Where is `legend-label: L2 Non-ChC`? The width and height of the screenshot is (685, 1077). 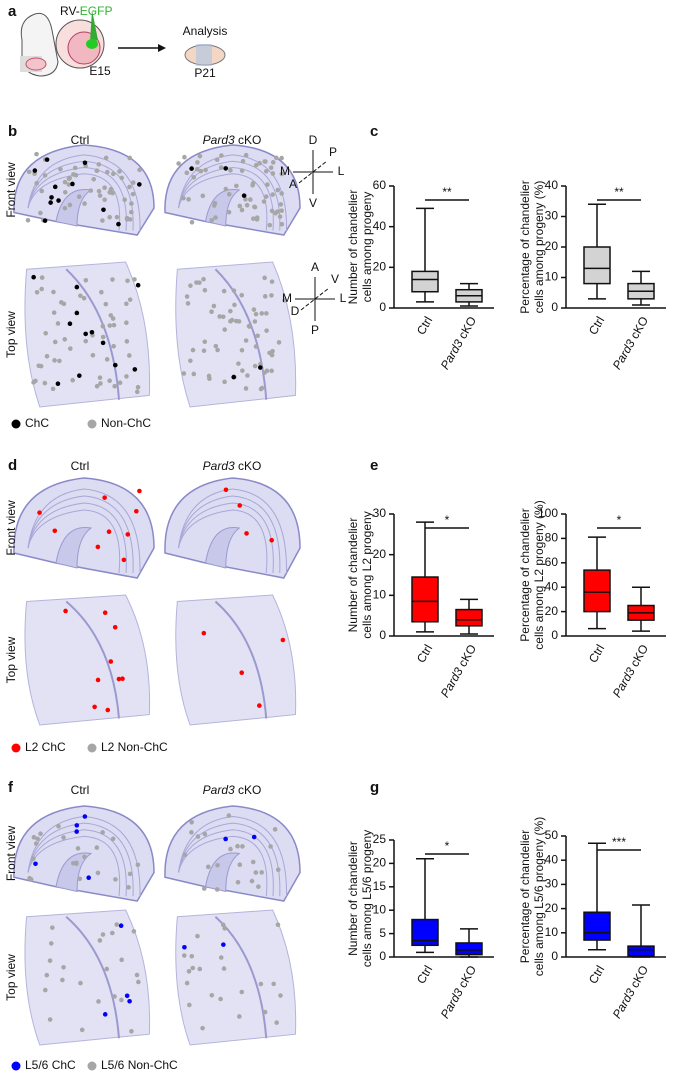 legend-label: L2 Non-ChC is located at coordinates (134, 747).